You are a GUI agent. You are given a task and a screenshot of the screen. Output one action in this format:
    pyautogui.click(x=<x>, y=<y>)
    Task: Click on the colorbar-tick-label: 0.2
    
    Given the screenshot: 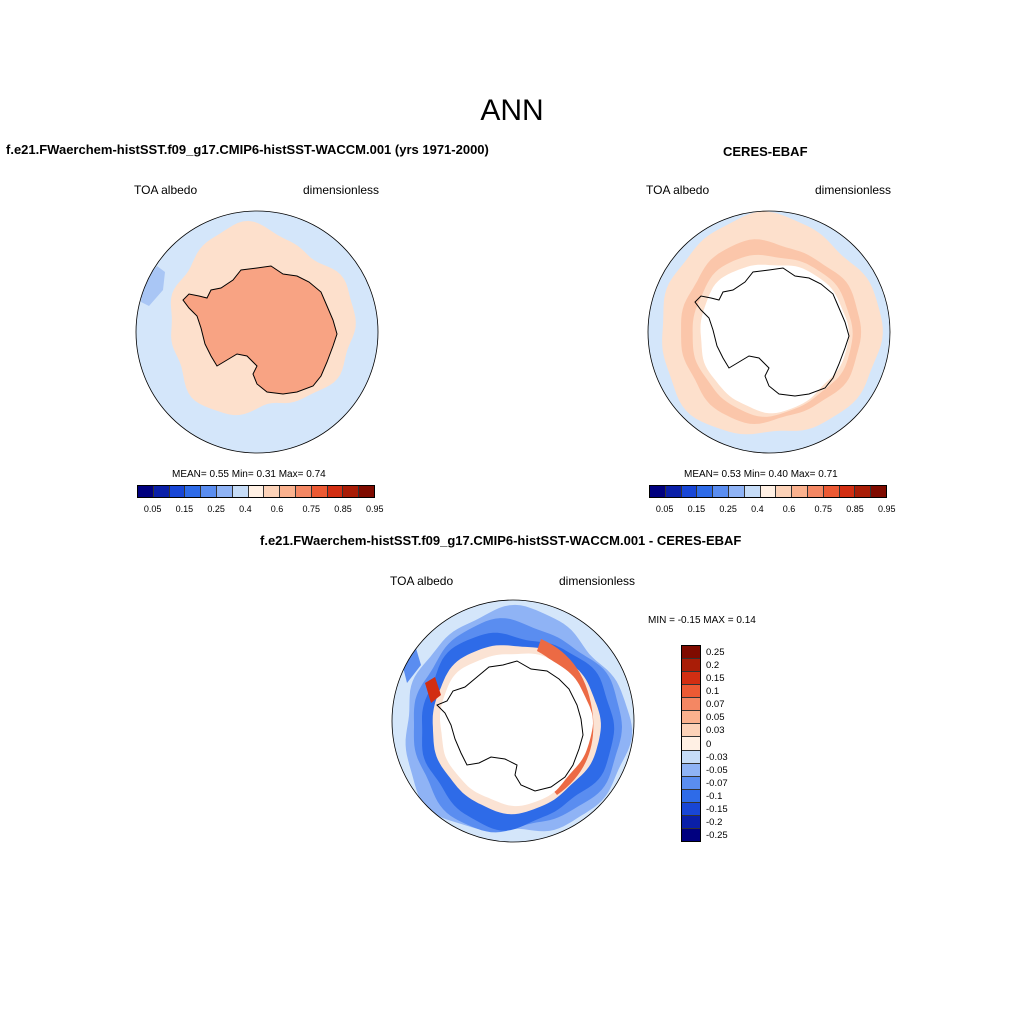 What is the action you would take?
    pyautogui.click(x=713, y=665)
    